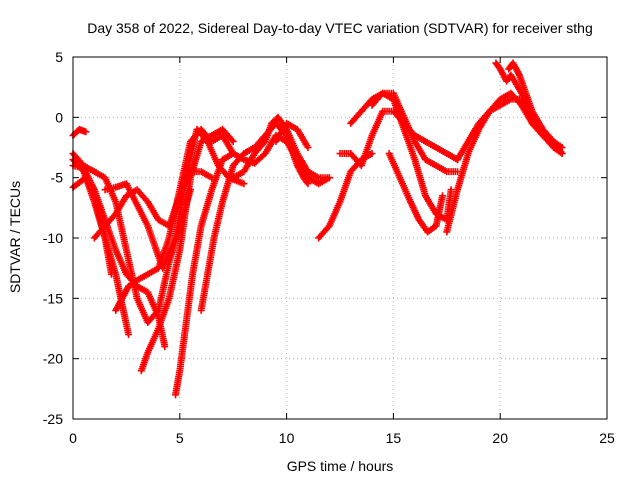 The width and height of the screenshot is (640, 480). I want to click on x-axis-label: GPS time / hours, so click(340, 466).